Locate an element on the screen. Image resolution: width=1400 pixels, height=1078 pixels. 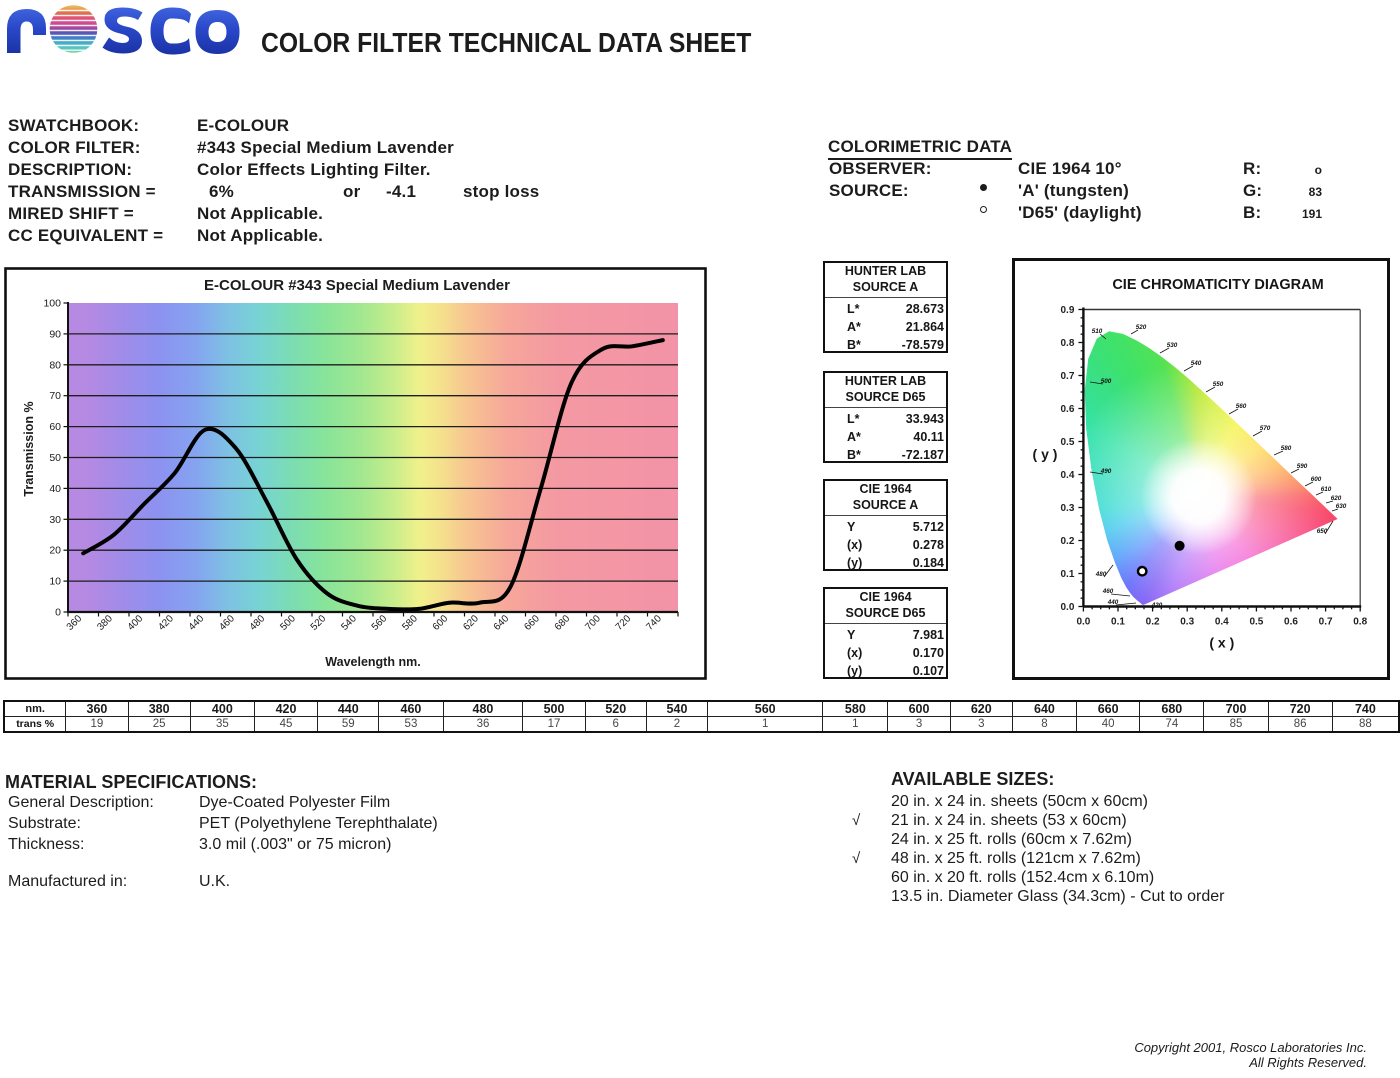
svg-text: 460 is located at coordinates (1108, 591).